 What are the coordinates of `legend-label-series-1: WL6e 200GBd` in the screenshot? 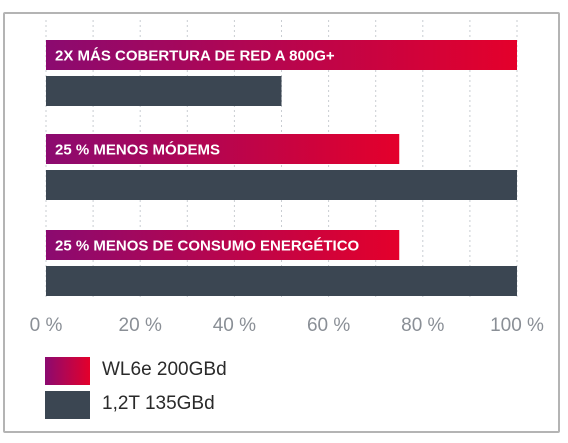 It's located at (164, 369).